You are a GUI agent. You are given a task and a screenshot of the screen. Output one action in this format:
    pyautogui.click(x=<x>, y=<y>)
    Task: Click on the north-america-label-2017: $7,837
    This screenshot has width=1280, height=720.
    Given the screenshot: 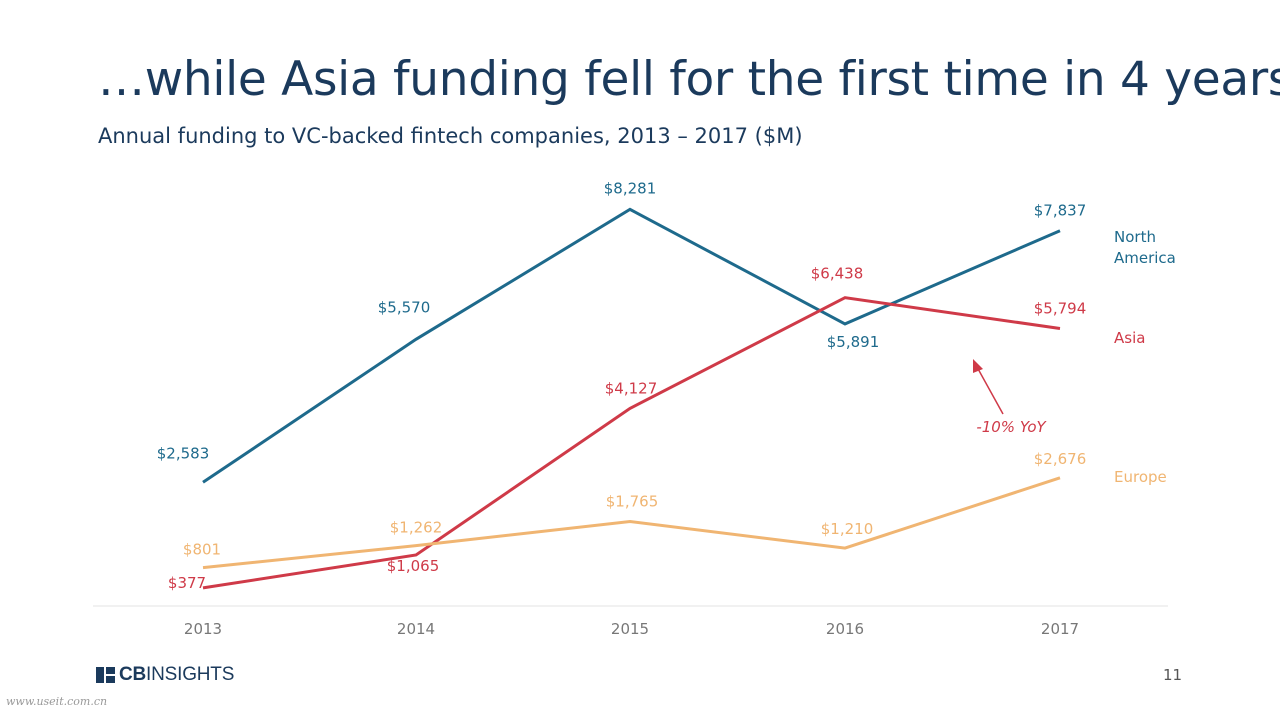 What is the action you would take?
    pyautogui.click(x=1060, y=211)
    